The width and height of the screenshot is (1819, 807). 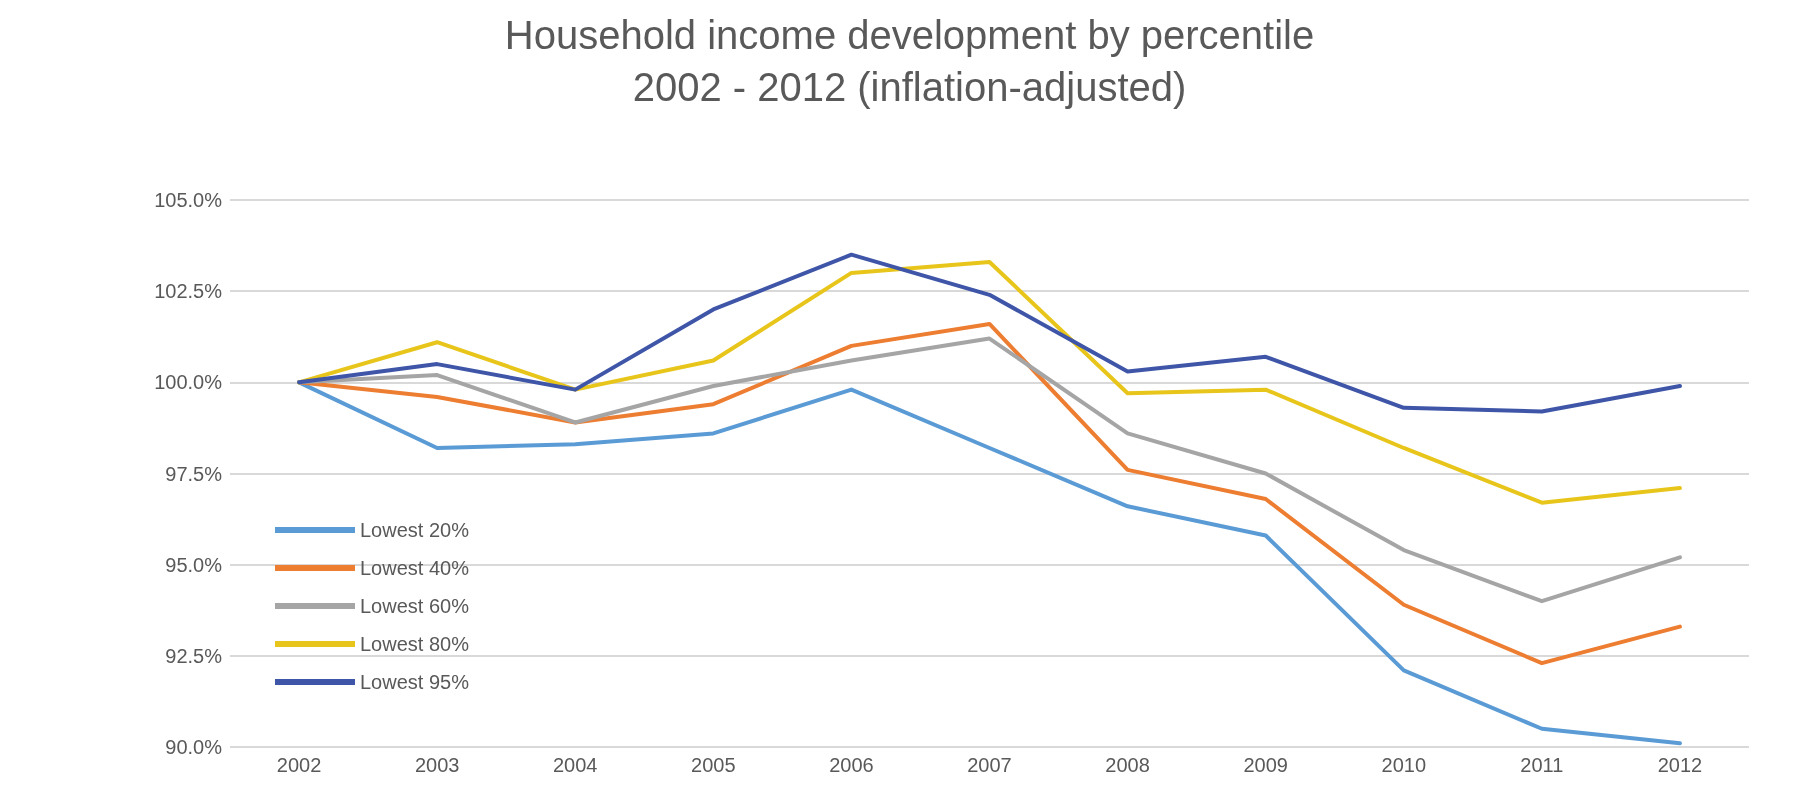 I want to click on x-tick-label: 2008, so click(x=1127, y=765).